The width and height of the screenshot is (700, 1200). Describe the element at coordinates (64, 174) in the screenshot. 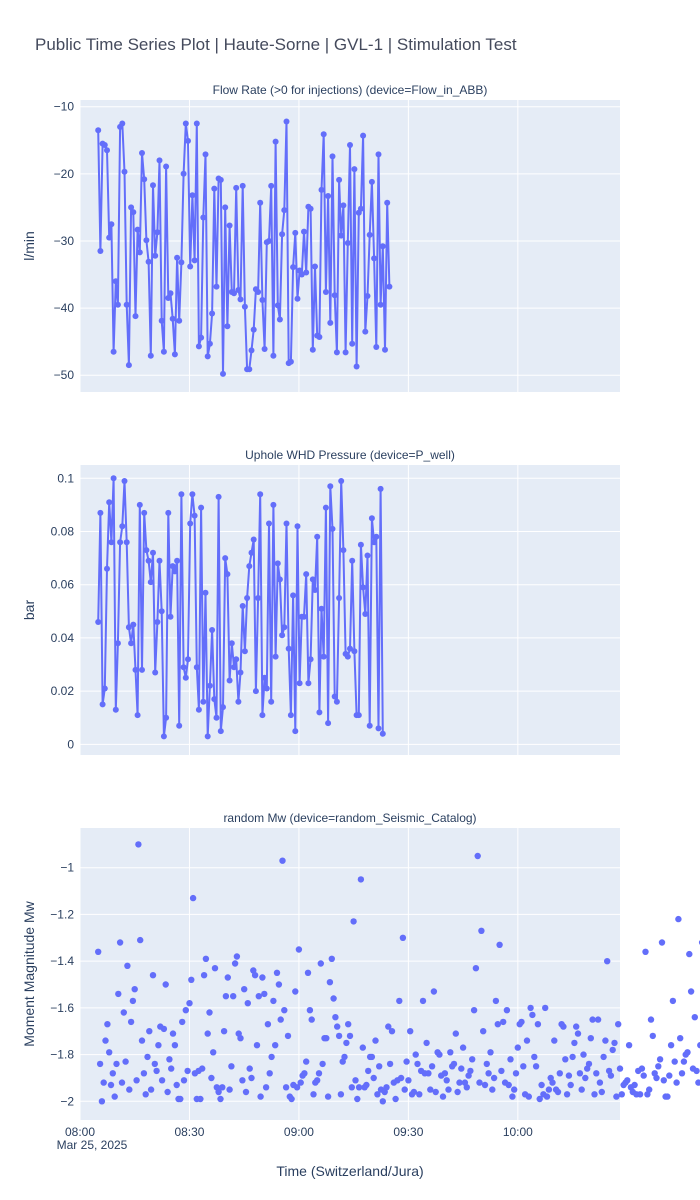

I see `y-tick-label: −20` at that location.